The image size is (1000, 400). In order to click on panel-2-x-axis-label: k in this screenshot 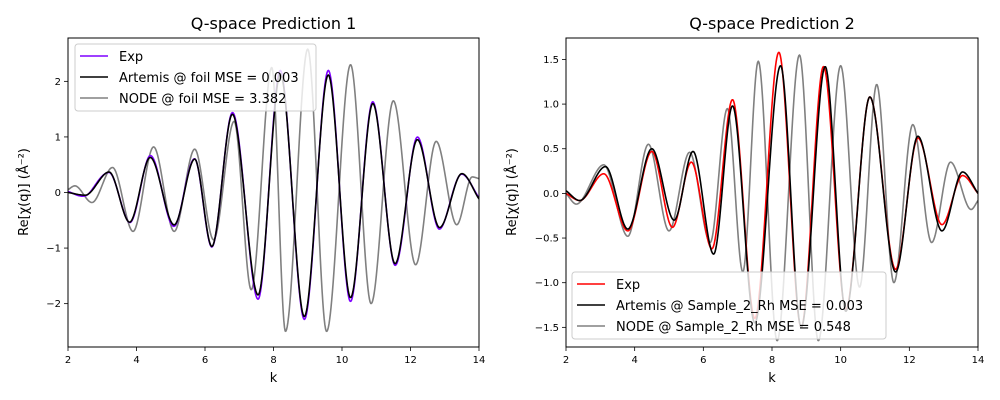, I will do `click(772, 378)`.